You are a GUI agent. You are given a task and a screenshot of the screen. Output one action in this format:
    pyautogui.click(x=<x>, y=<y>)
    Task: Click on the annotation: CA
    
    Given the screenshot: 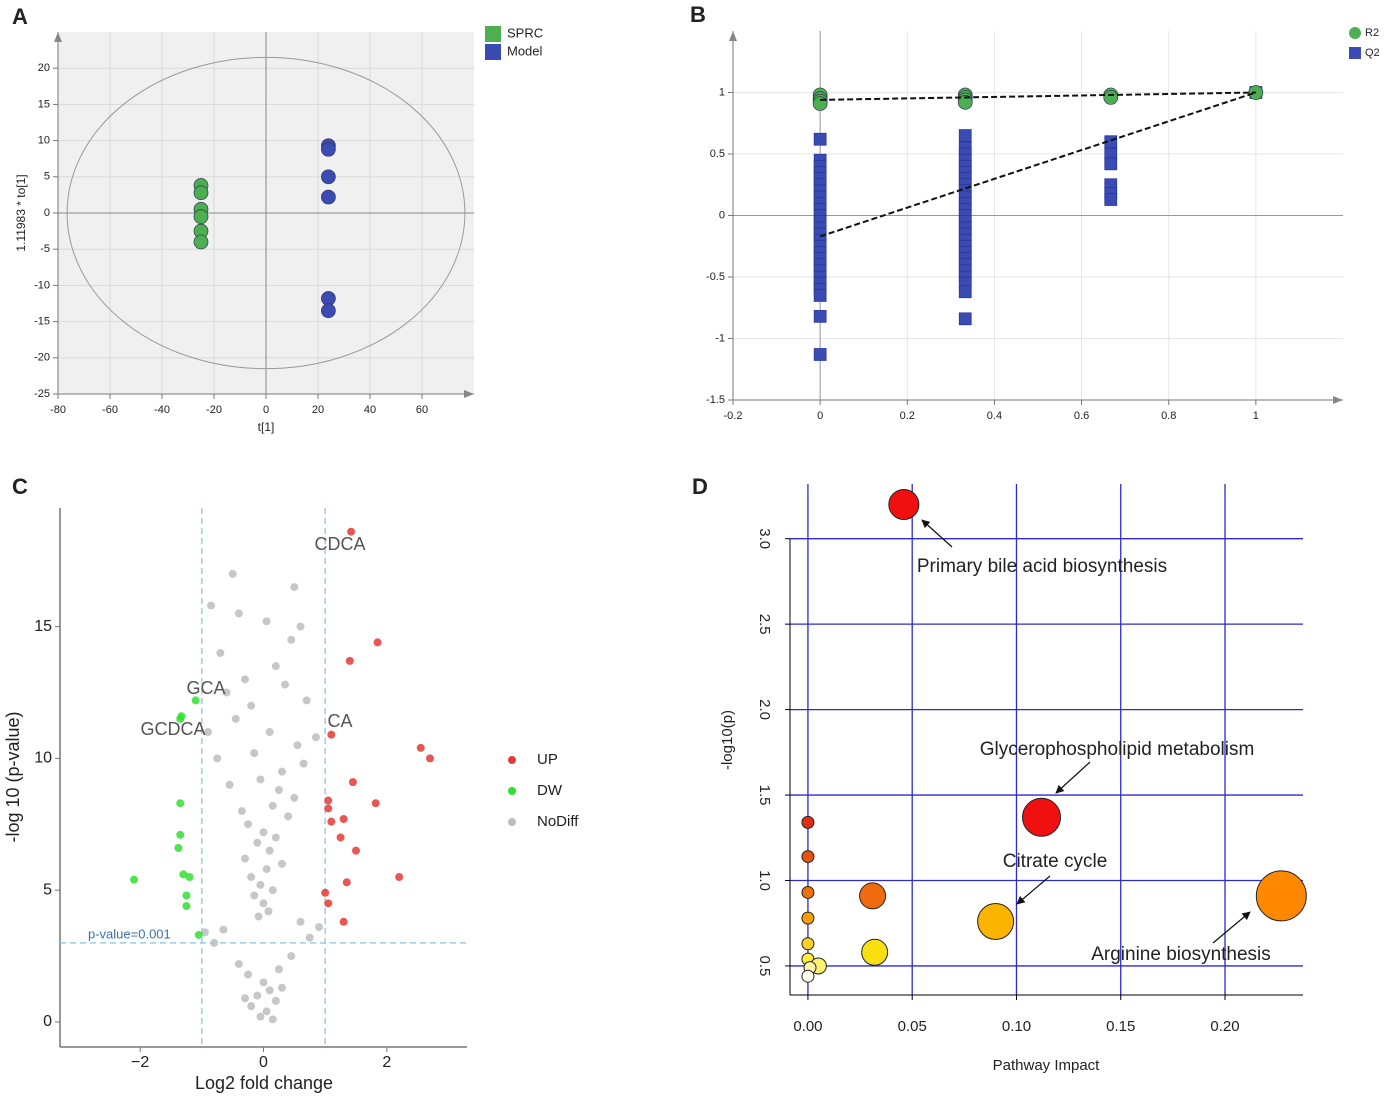 What is the action you would take?
    pyautogui.click(x=339, y=721)
    